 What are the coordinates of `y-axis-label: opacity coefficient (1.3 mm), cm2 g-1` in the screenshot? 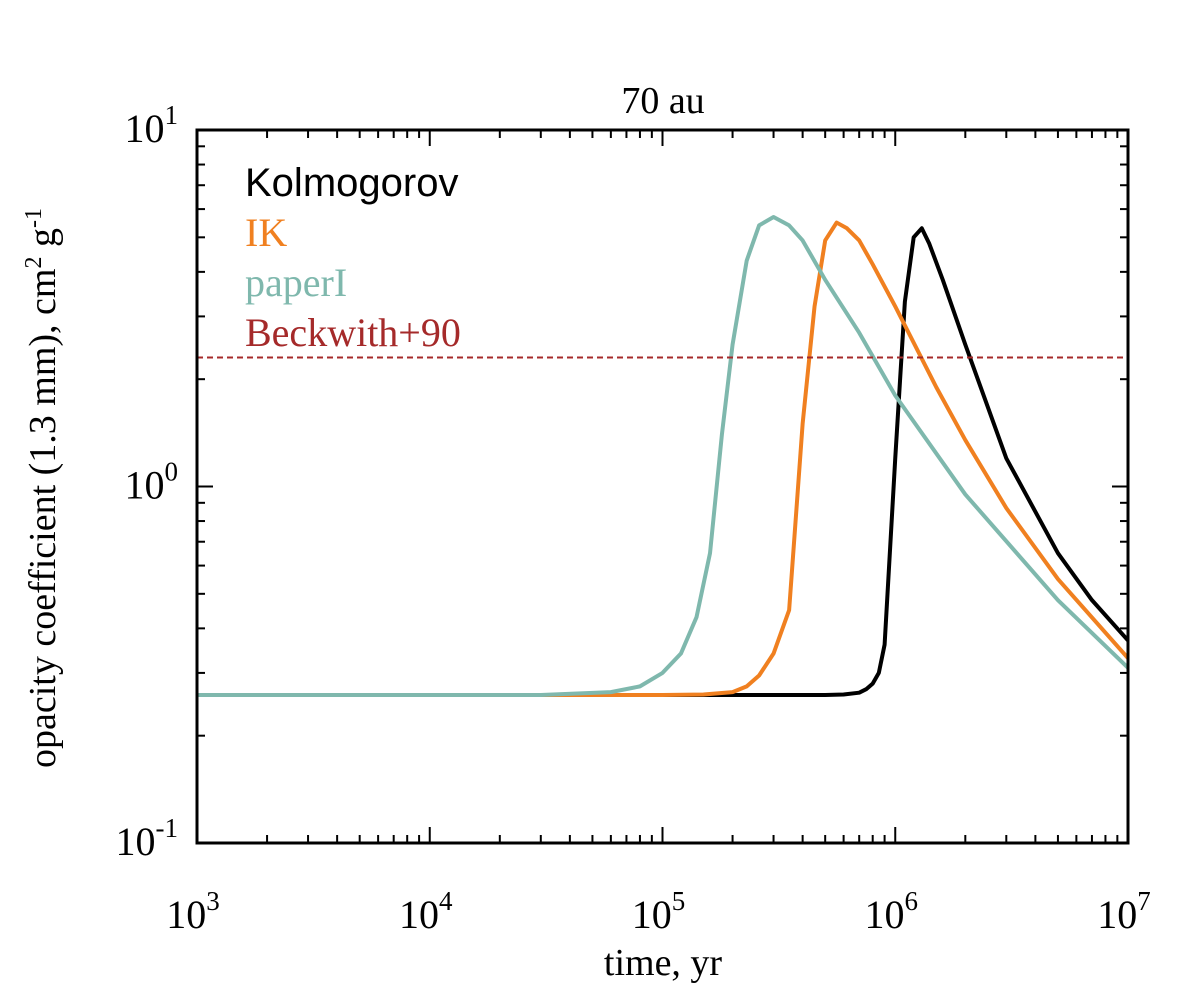 It's located at (42, 488).